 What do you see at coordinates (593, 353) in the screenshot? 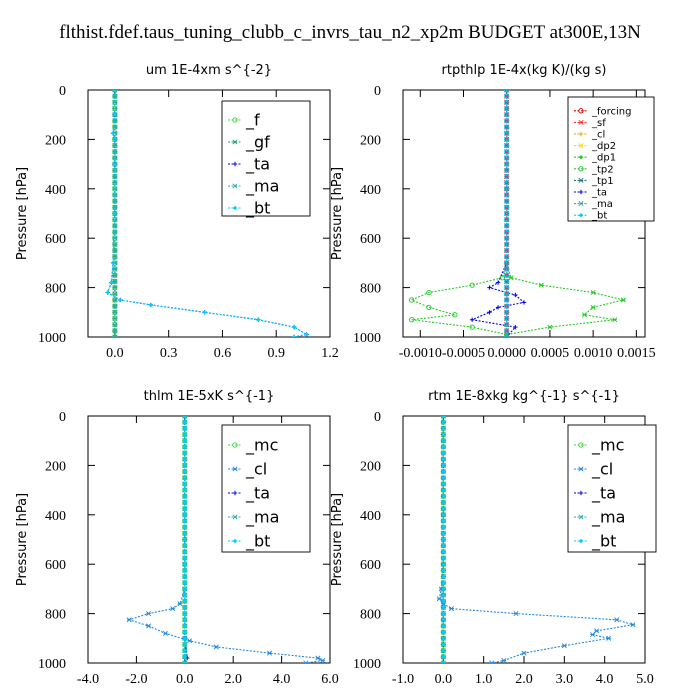
I see `x-tick-label: 0.0010` at bounding box center [593, 353].